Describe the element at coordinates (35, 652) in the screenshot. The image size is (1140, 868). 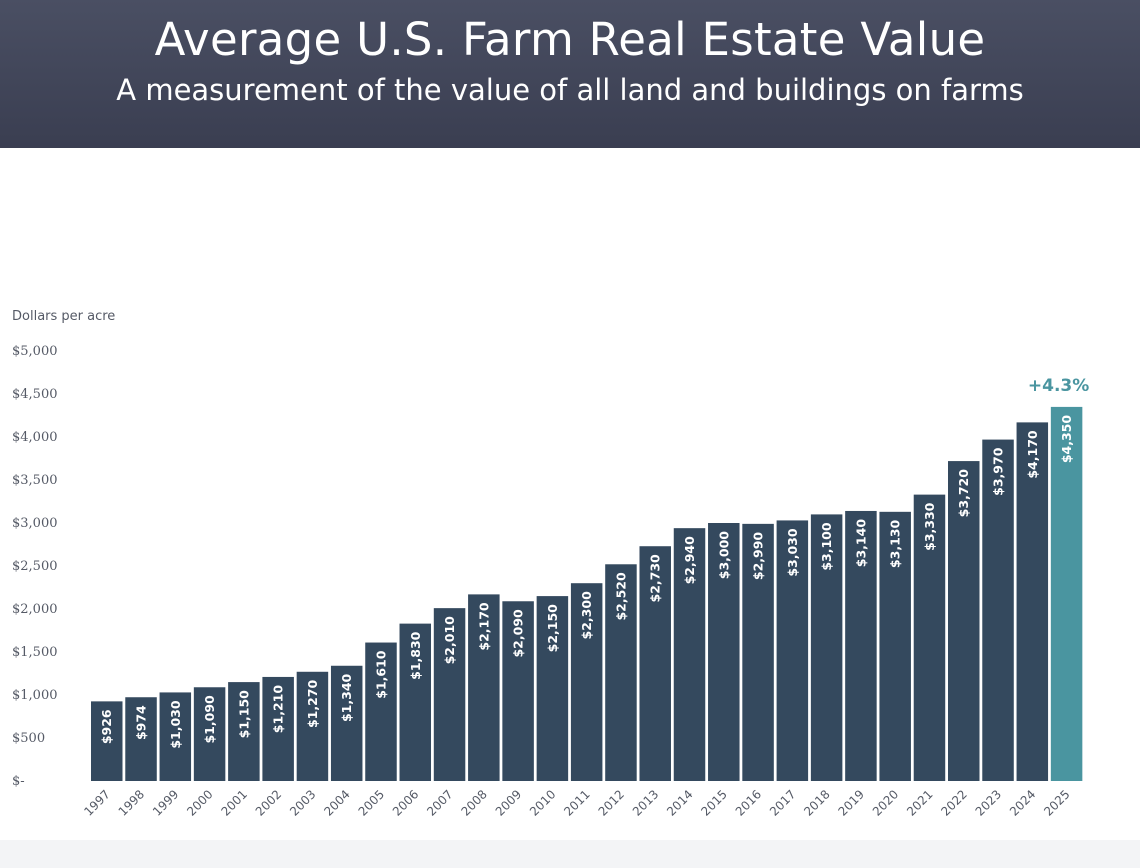
I see `y-tick-label: $1,500` at that location.